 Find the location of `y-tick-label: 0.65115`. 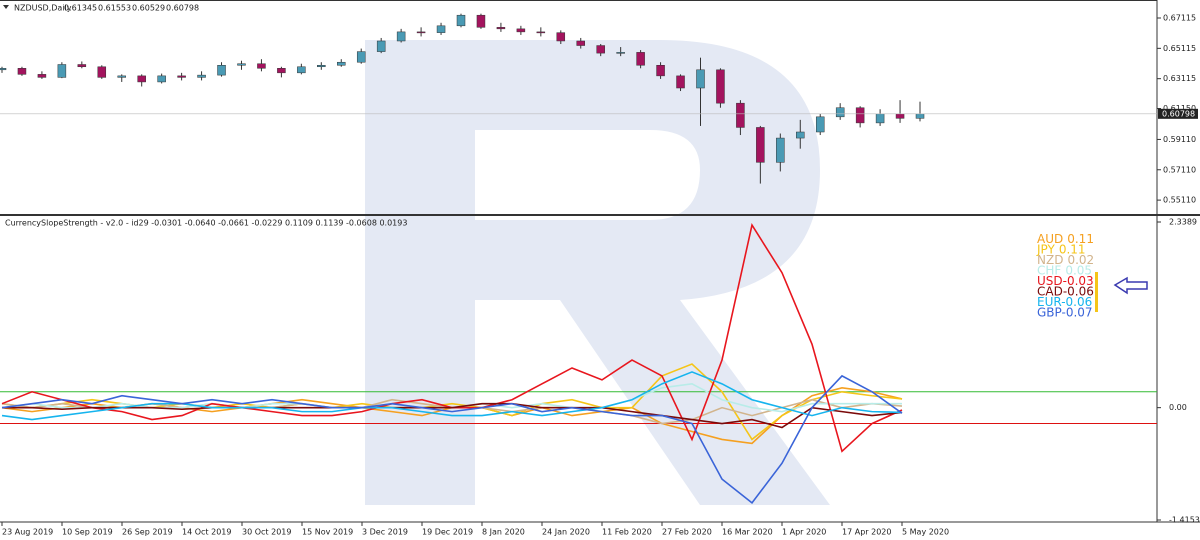

y-tick-label: 0.65115 is located at coordinates (1179, 48).